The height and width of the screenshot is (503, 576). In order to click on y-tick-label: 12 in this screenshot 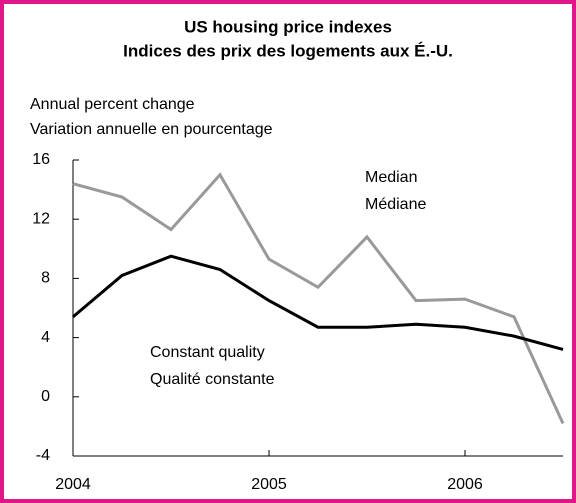, I will do `click(41, 218)`.